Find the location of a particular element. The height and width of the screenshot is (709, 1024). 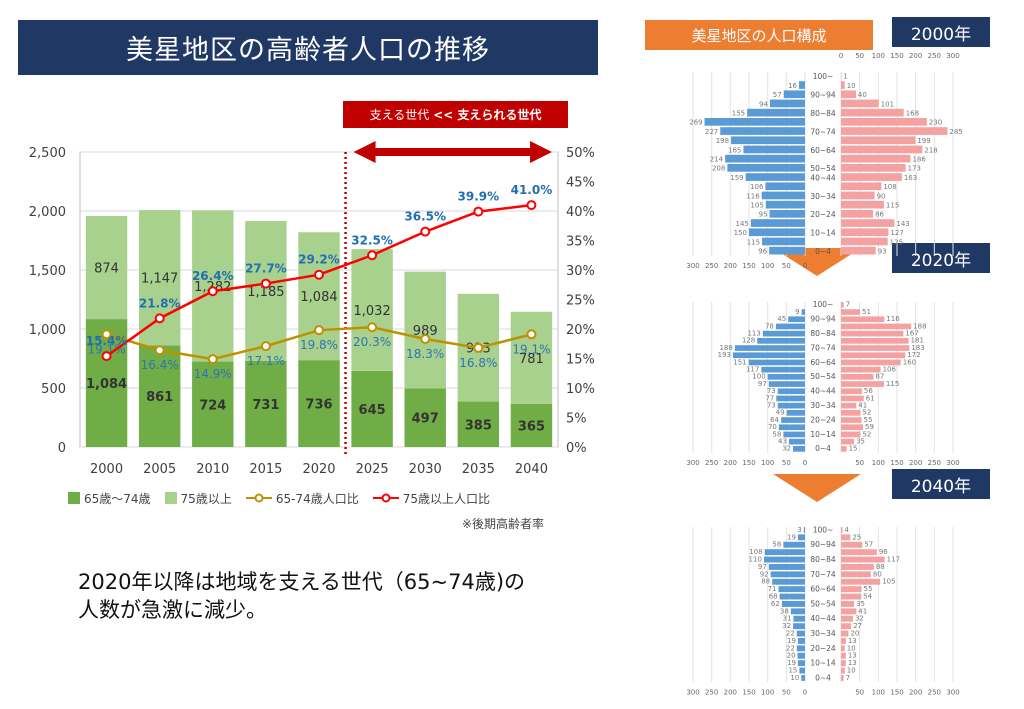

y2-tick-label: 5% is located at coordinates (576, 419).